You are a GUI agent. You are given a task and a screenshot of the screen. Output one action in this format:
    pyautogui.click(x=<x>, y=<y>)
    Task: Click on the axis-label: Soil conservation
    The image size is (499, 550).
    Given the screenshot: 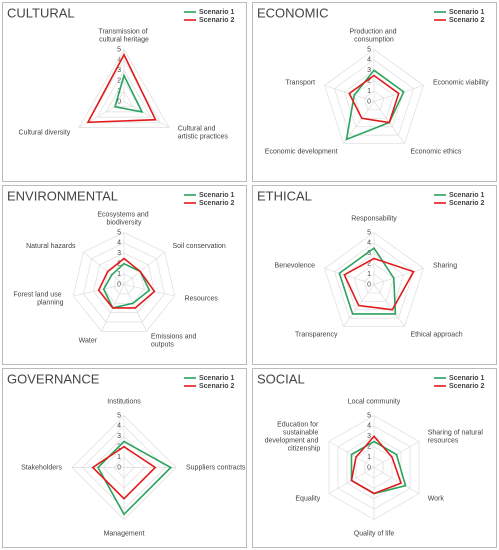 What is the action you would take?
    pyautogui.click(x=198, y=246)
    